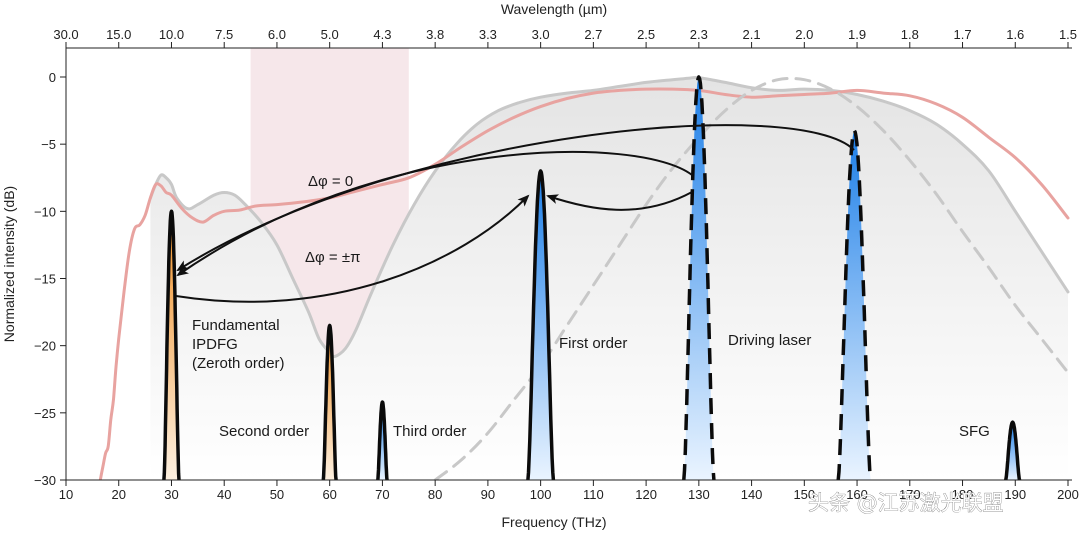  I want to click on x2-tick-label: 1.7, so click(962, 34).